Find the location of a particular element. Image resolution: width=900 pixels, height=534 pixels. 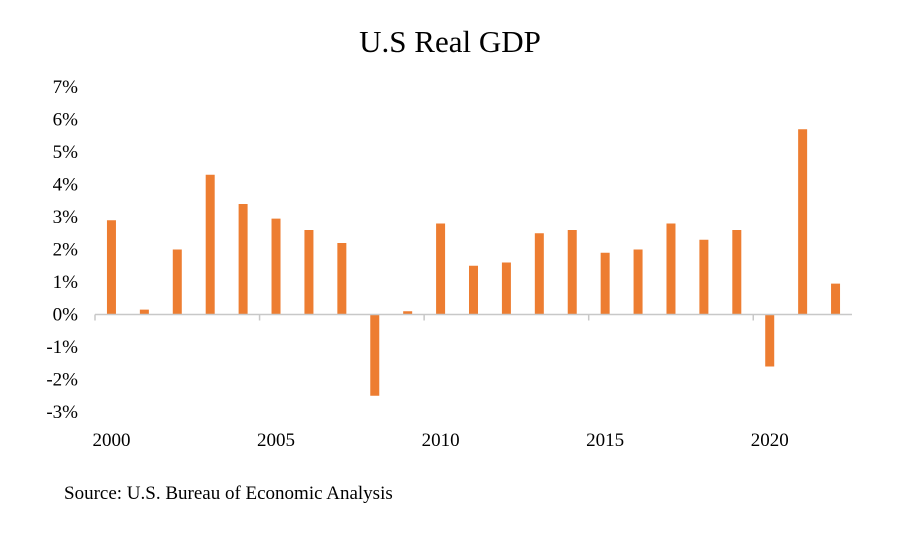

y-tick-label: 2% is located at coordinates (66, 250).